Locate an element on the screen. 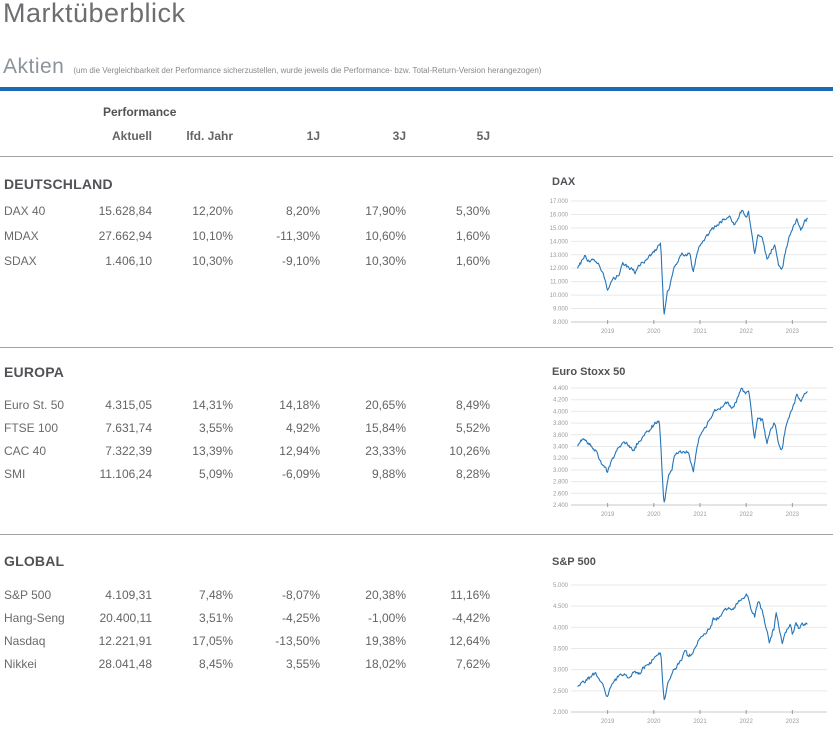  index-value: -6,09% is located at coordinates (300, 473).